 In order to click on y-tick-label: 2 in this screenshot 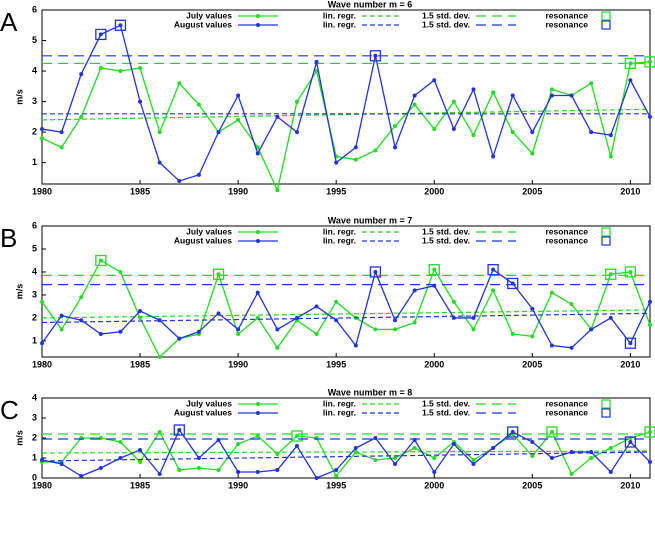, I will do `click(34, 317)`.